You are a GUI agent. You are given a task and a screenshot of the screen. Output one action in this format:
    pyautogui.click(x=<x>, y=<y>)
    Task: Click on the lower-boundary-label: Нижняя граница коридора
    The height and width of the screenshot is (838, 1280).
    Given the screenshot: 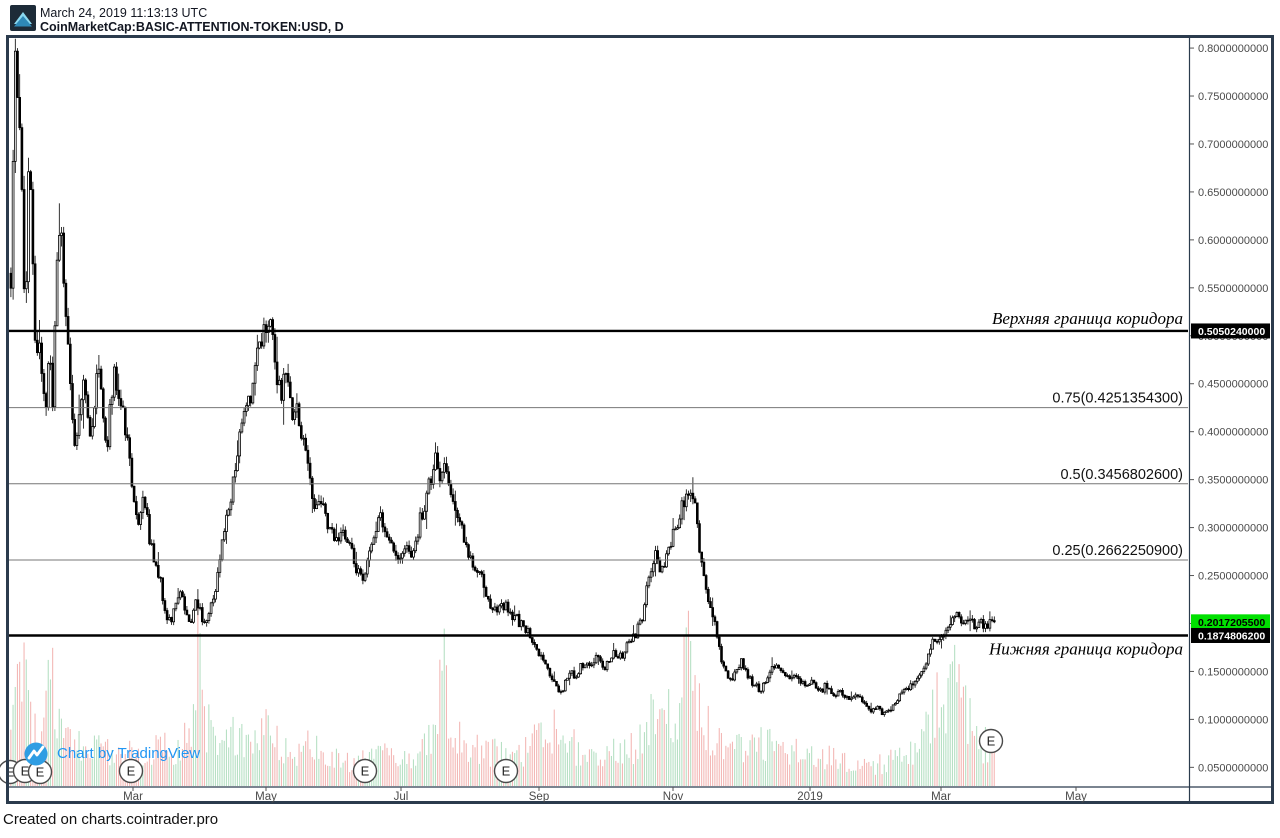 What is the action you would take?
    pyautogui.click(x=1085, y=648)
    